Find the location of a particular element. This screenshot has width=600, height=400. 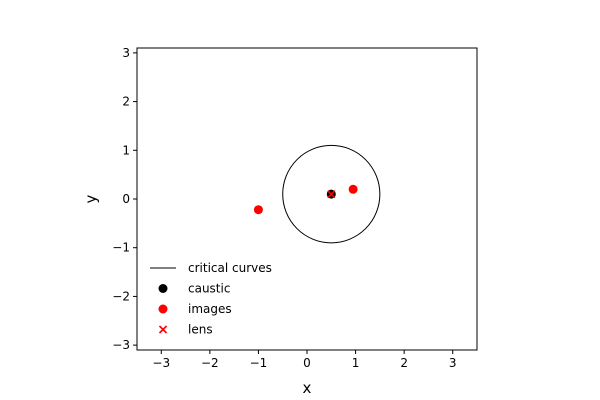

x-tick-label: 1 is located at coordinates (356, 363).